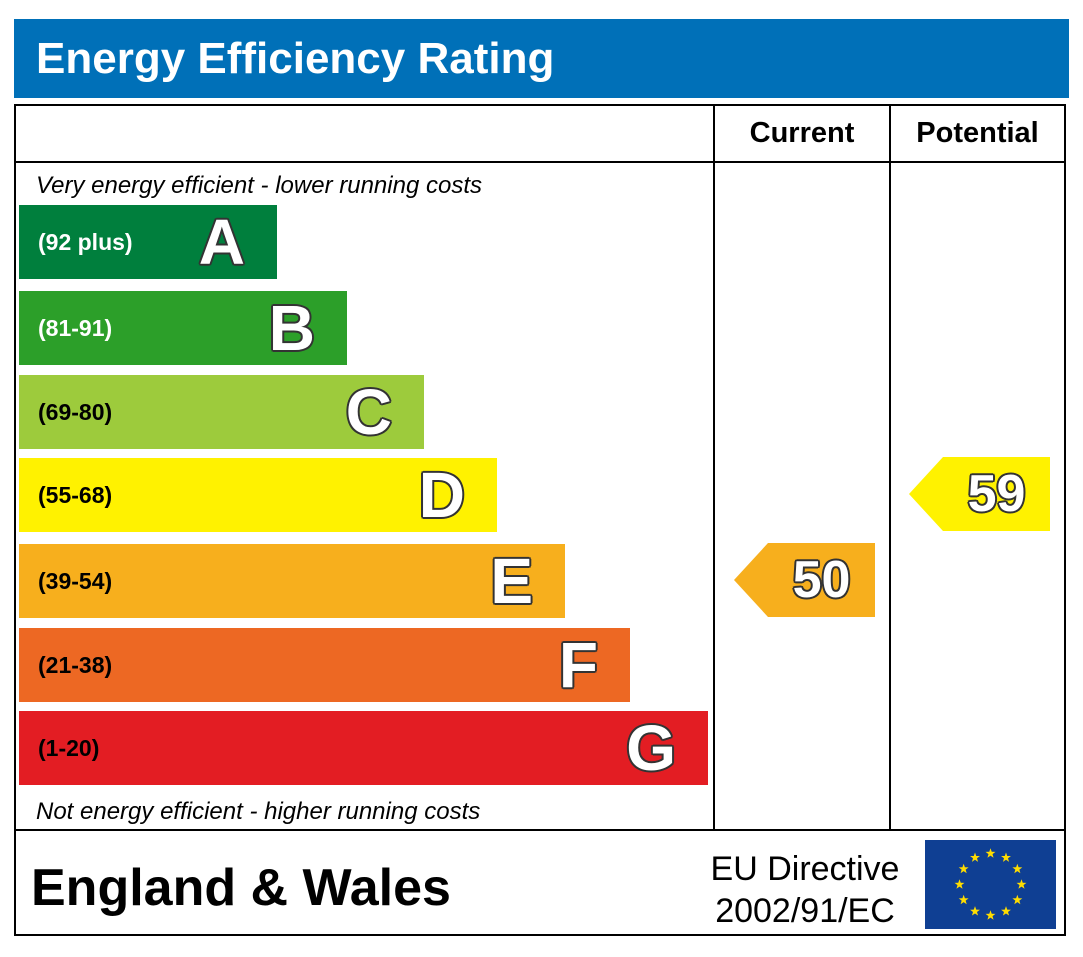 Image resolution: width=1083 pixels, height=957 pixels. I want to click on band-a: (92 plus) A, so click(148, 242).